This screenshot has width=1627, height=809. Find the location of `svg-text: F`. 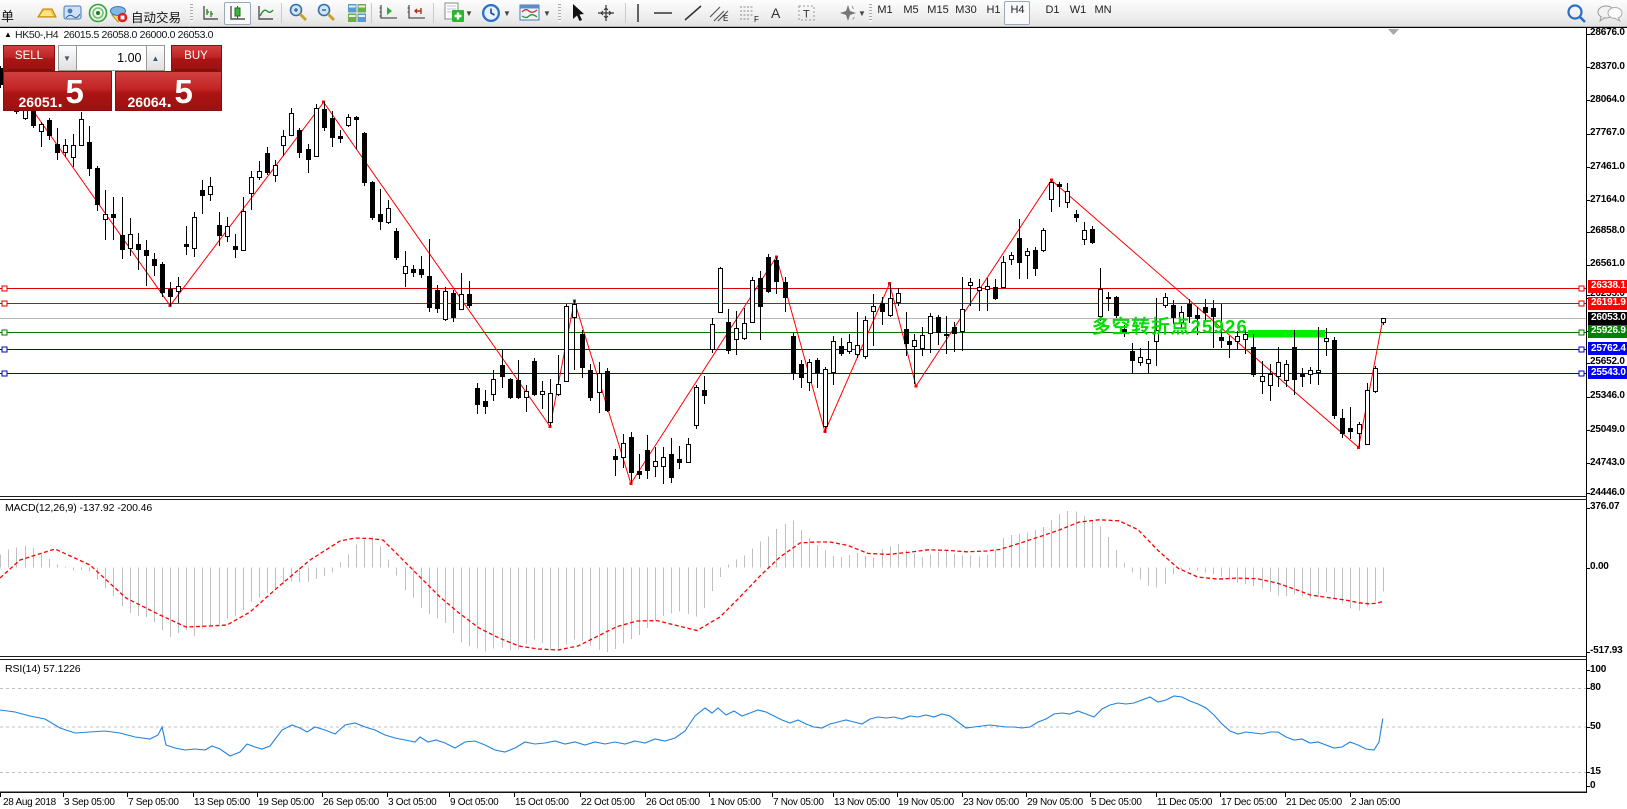

svg-text: F is located at coordinates (756, 19).